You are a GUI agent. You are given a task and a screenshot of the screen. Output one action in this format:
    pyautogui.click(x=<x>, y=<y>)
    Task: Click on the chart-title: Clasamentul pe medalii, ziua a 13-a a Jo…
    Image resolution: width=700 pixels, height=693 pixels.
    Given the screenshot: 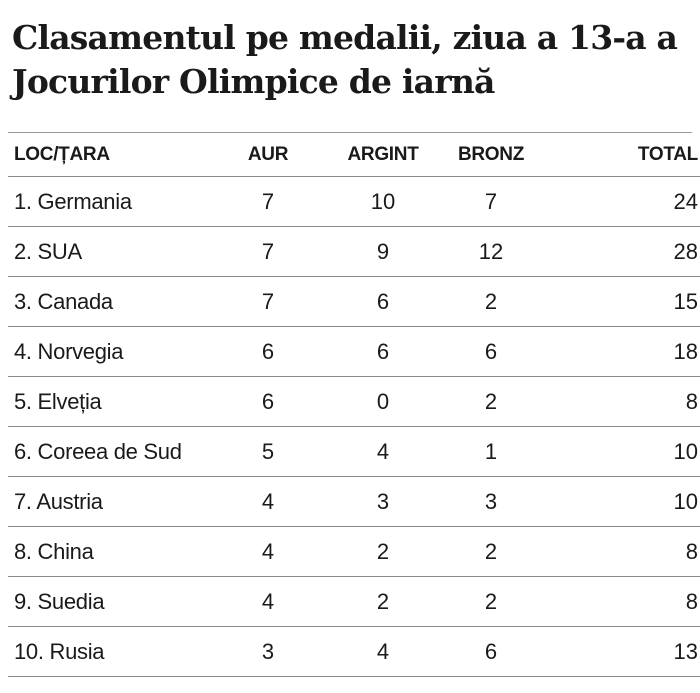 What is the action you would take?
    pyautogui.click(x=345, y=59)
    